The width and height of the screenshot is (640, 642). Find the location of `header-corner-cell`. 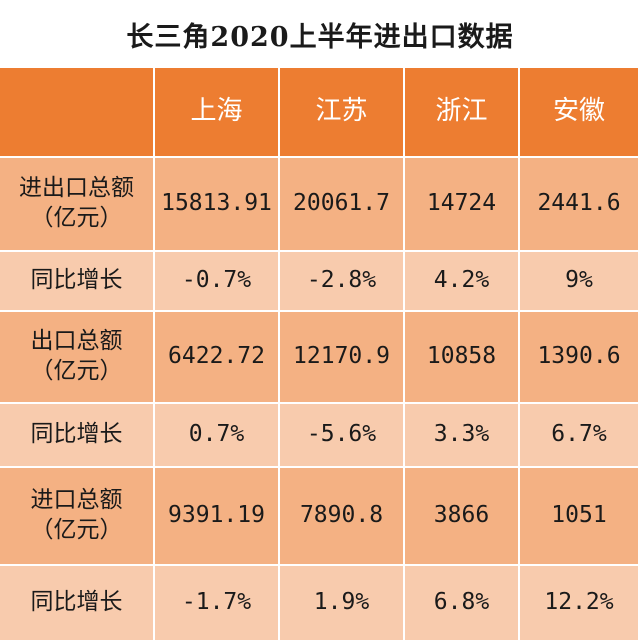

header-corner-cell is located at coordinates (77, 113).